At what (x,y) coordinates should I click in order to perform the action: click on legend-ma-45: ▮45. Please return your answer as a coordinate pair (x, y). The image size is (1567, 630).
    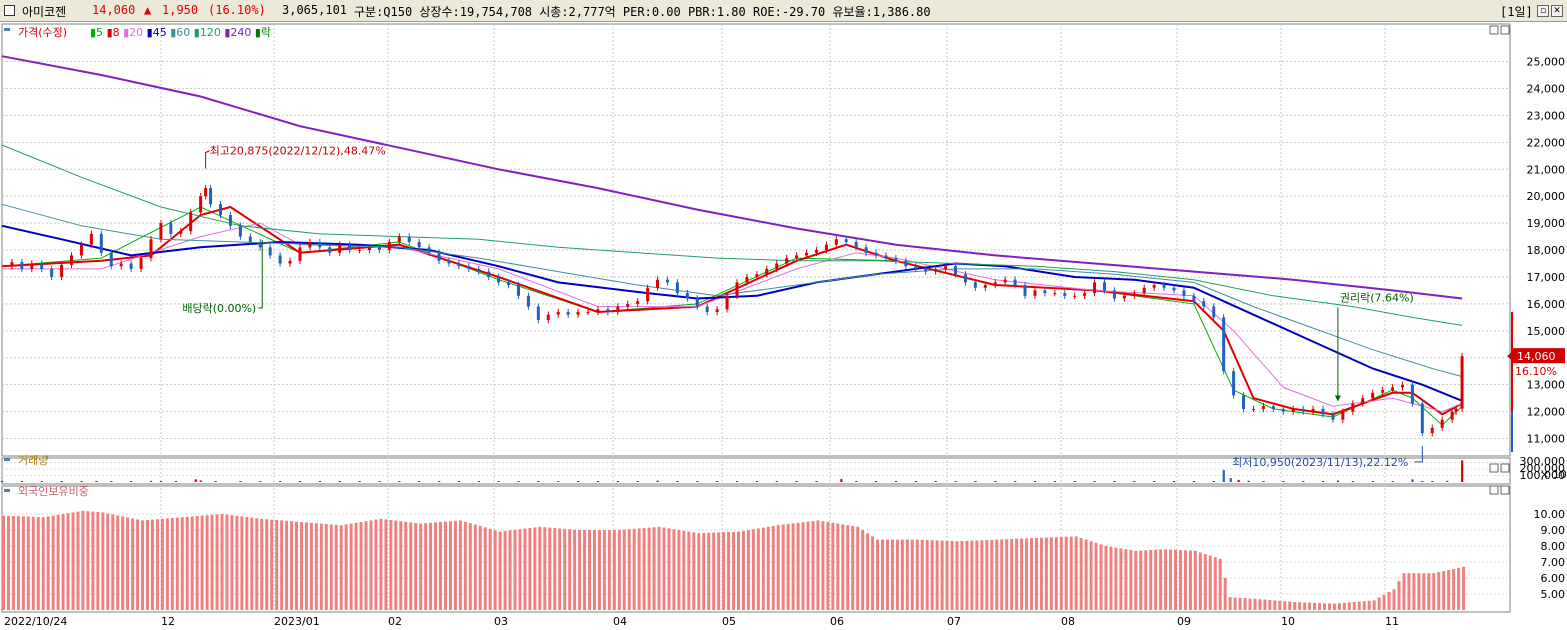
    Looking at the image, I should click on (159, 32).